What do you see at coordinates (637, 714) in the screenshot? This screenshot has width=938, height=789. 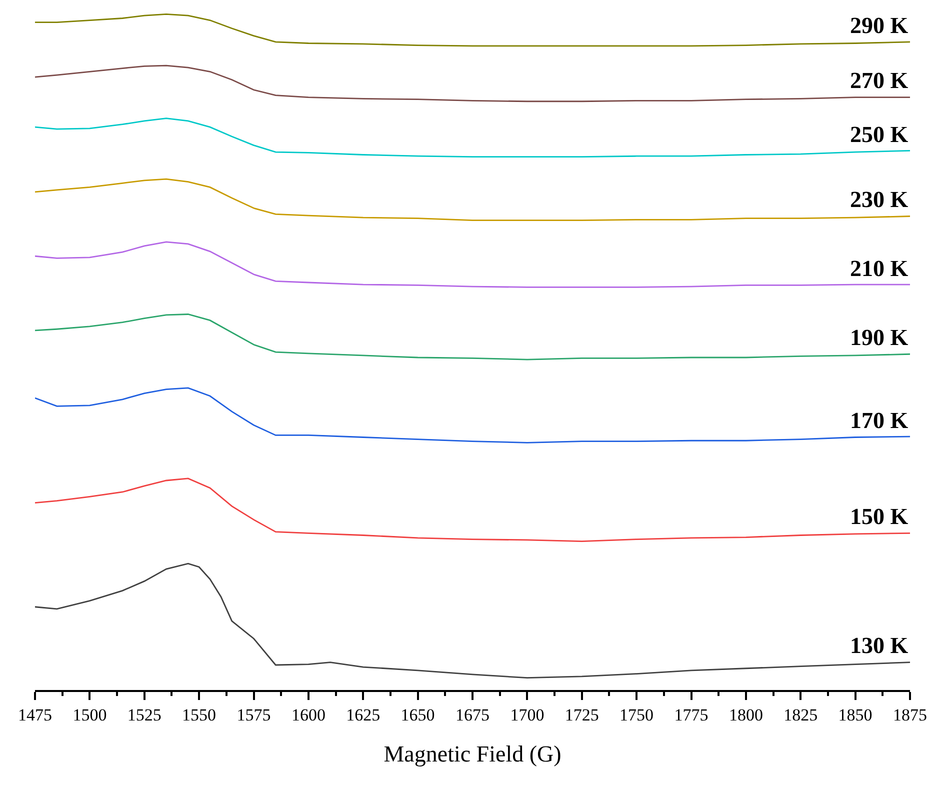 I see `x-tick-label: 1750` at bounding box center [637, 714].